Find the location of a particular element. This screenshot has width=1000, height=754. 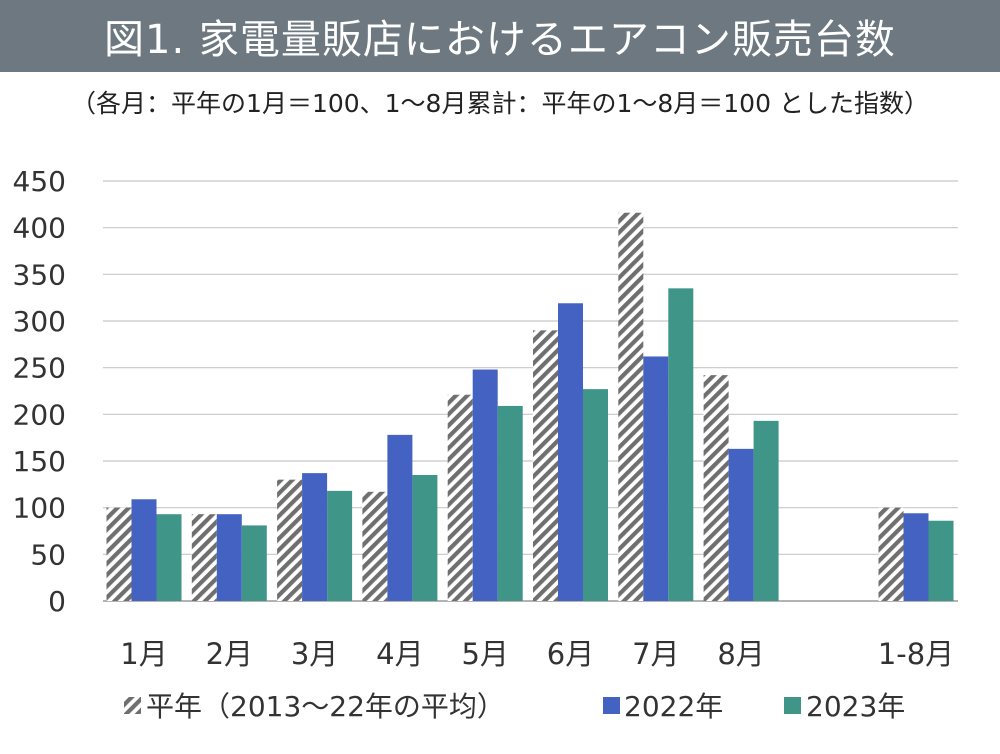

legend-label: 2022年 is located at coordinates (673, 706).